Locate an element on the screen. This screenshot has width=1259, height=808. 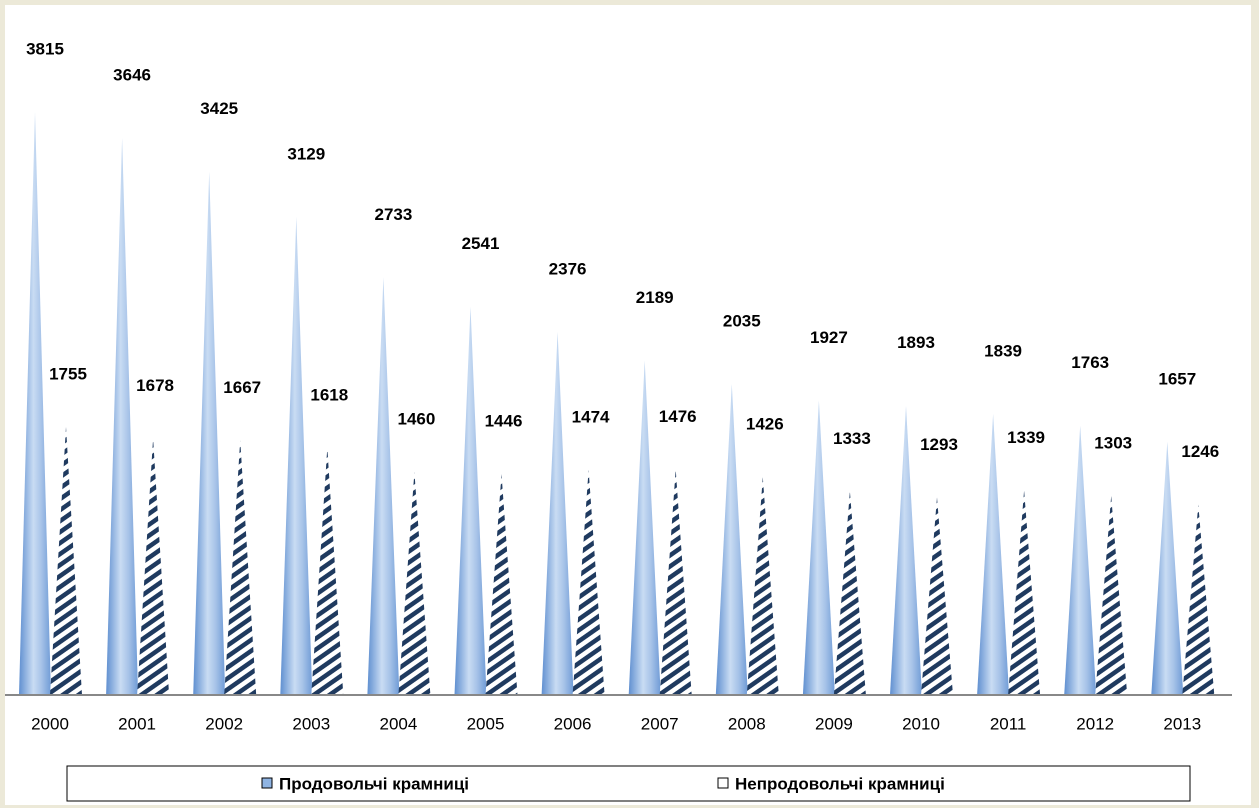
data-label: 3646 is located at coordinates (132, 74).